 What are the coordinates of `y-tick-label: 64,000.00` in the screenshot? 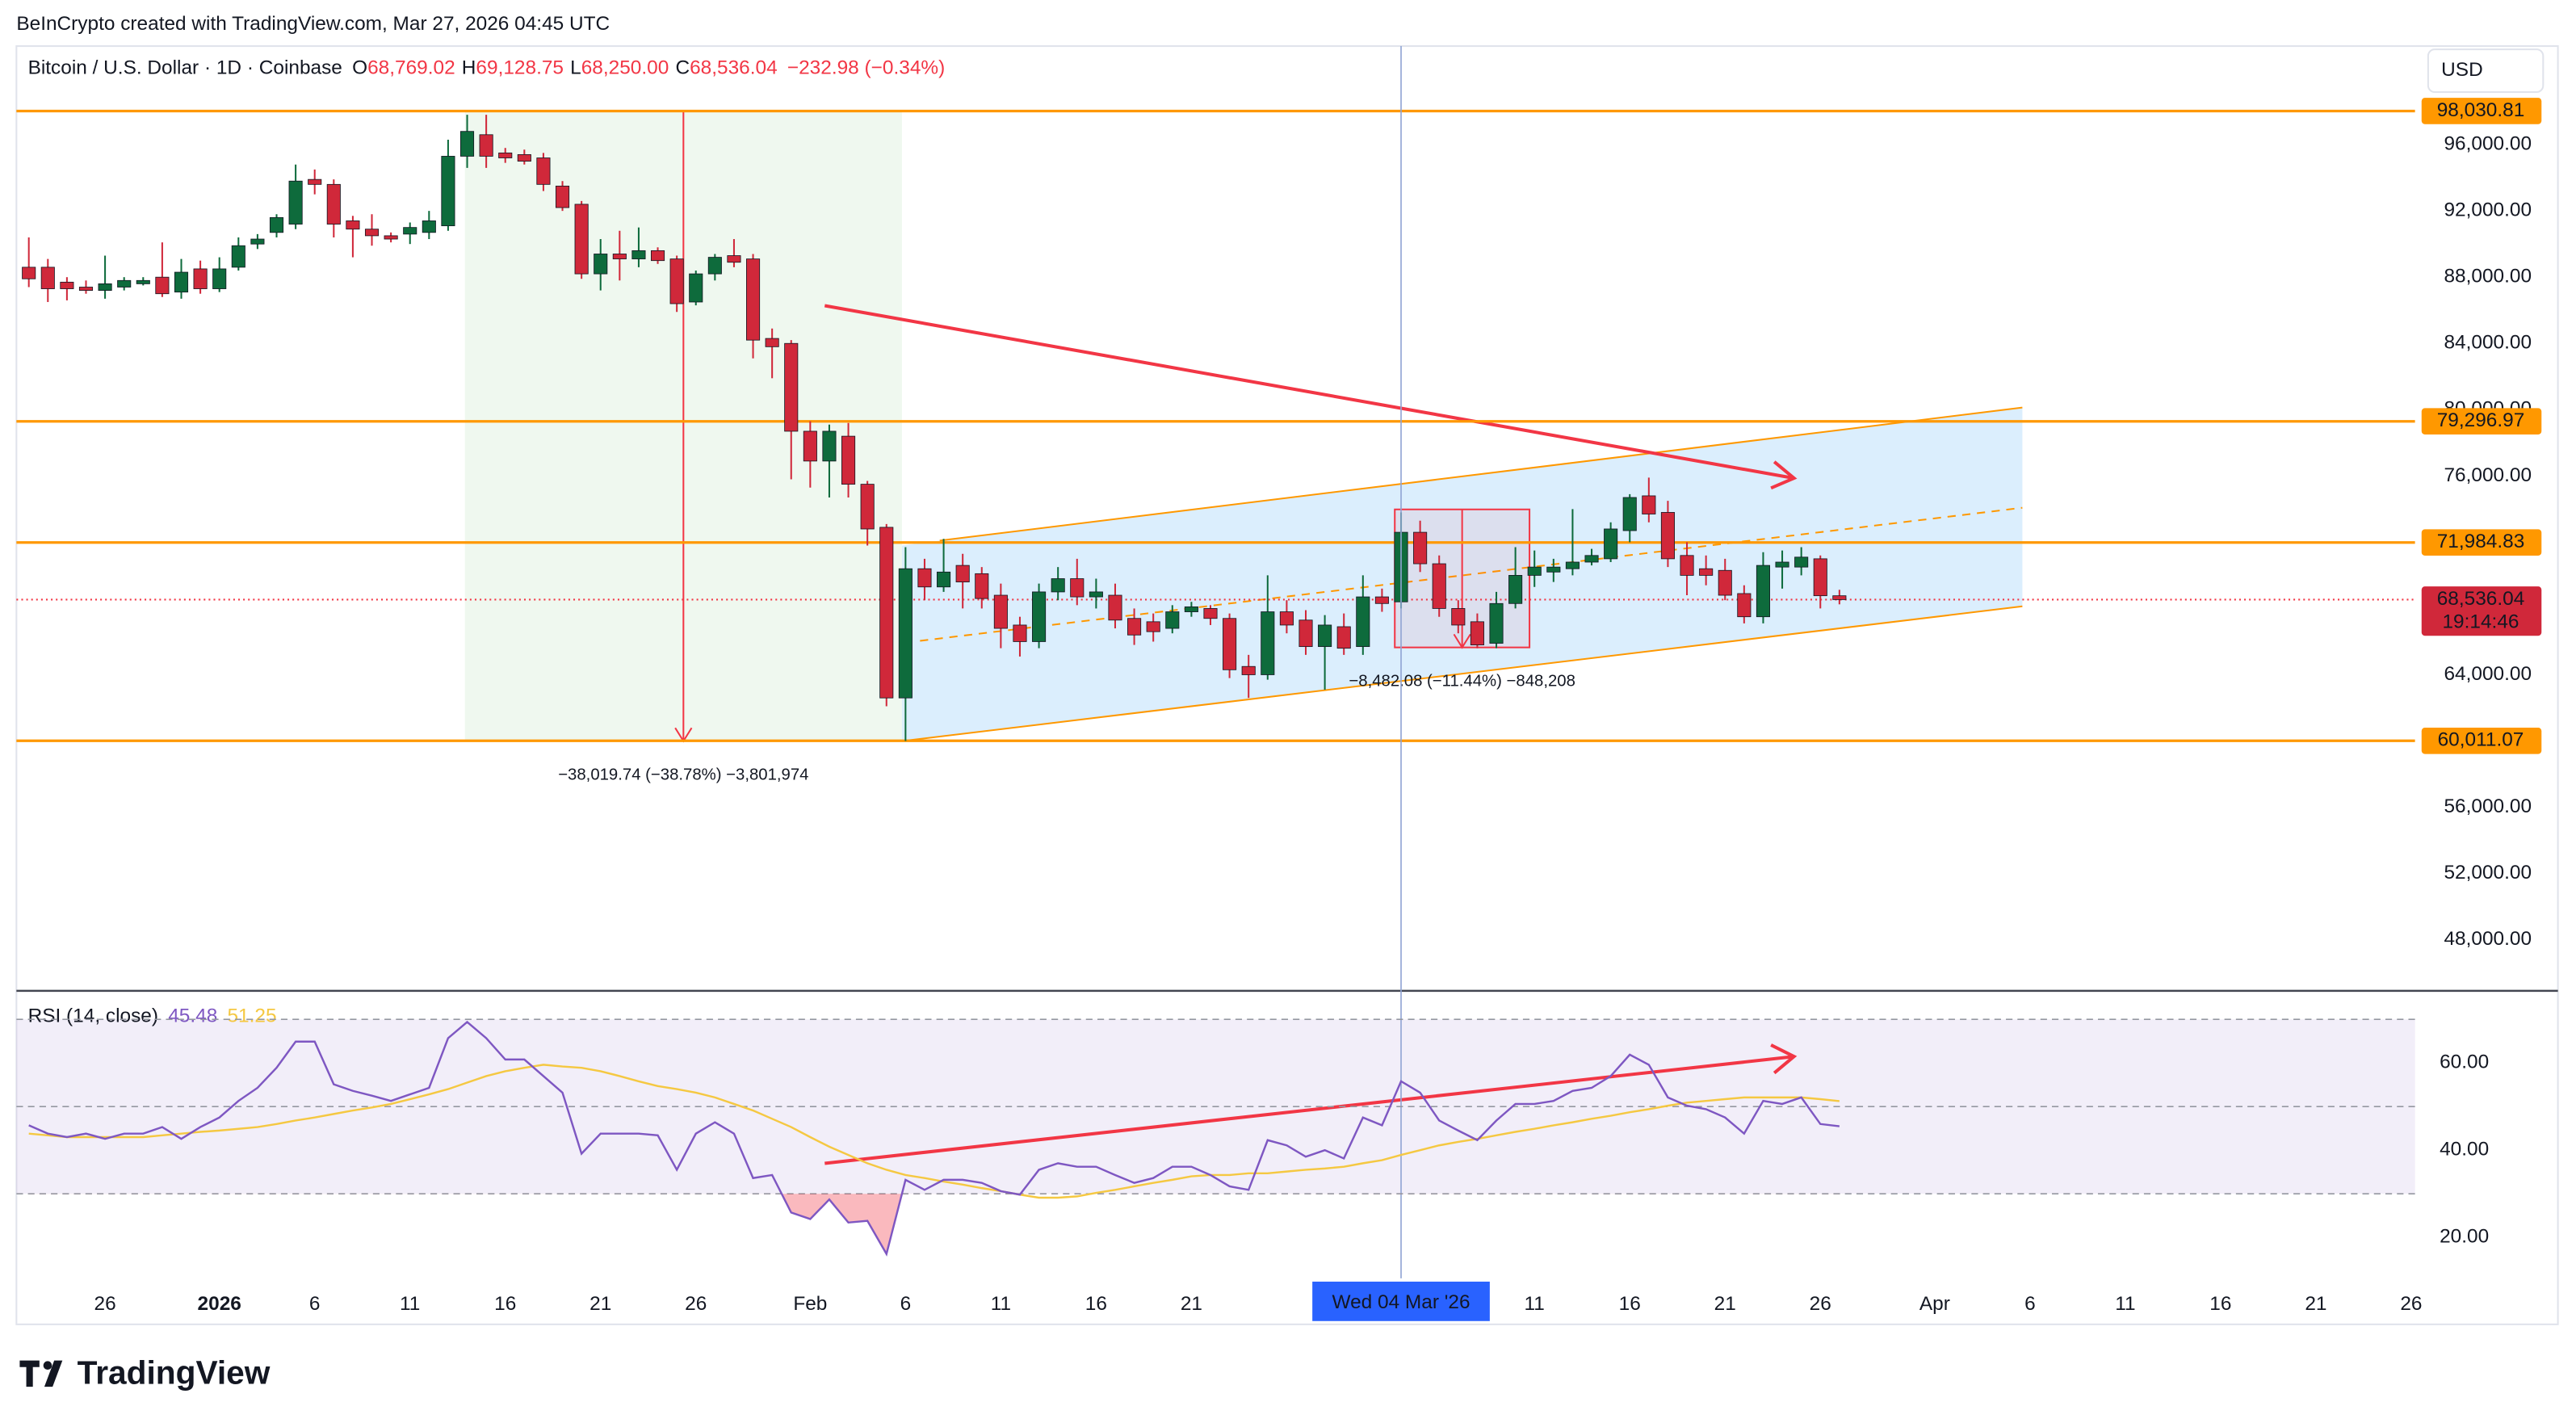 It's located at (2488, 674).